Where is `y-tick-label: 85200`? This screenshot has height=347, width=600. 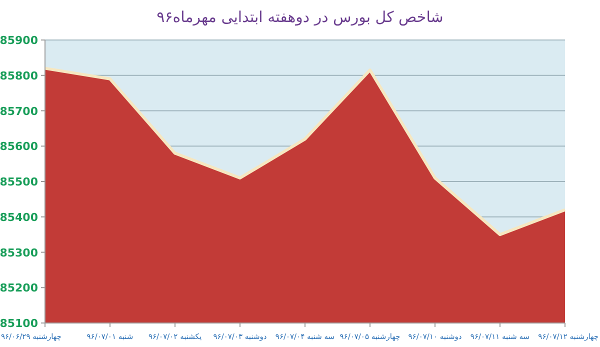 y-tick-label: 85200 is located at coordinates (19, 288).